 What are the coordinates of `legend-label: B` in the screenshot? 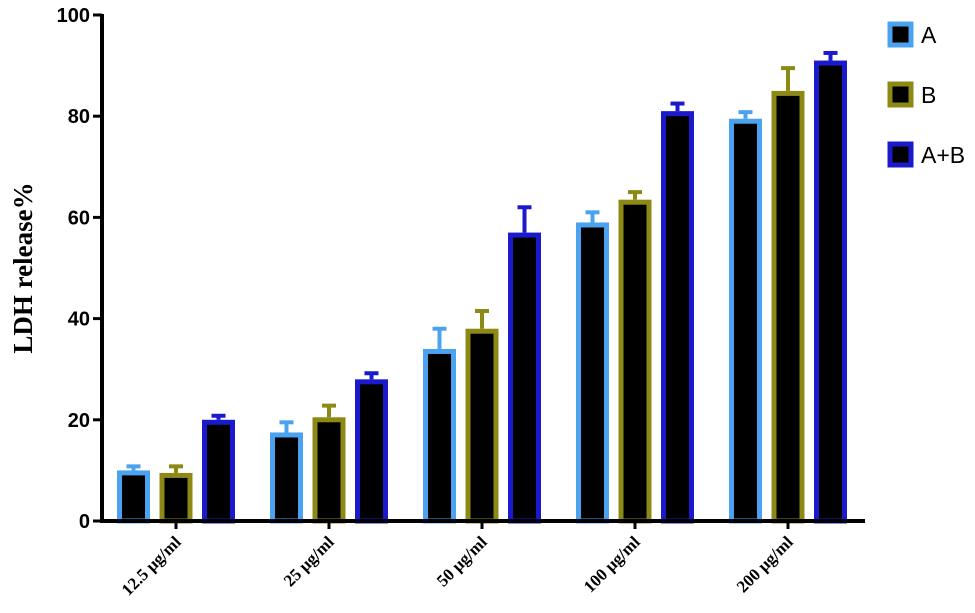 It's located at (928, 95).